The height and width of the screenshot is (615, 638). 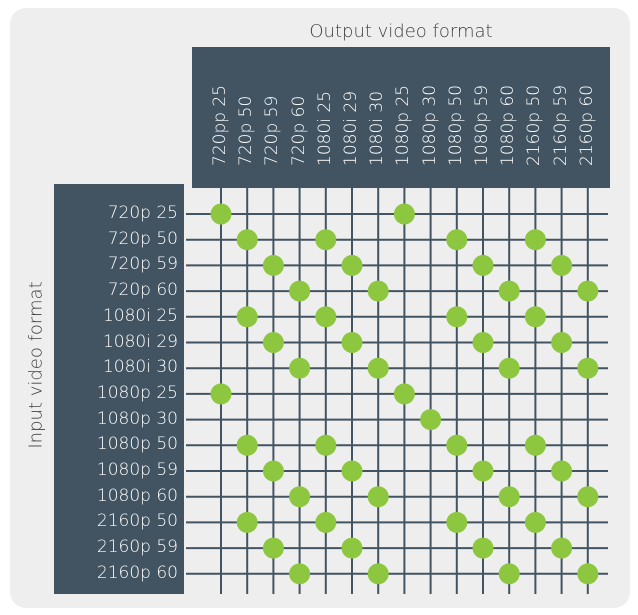 I want to click on input-format-label: 1080p 25, so click(x=137, y=392).